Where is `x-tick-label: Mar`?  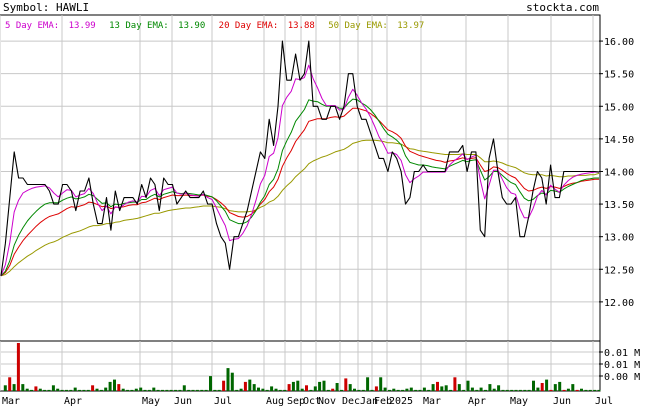 x-tick-label: Mar is located at coordinates (432, 401).